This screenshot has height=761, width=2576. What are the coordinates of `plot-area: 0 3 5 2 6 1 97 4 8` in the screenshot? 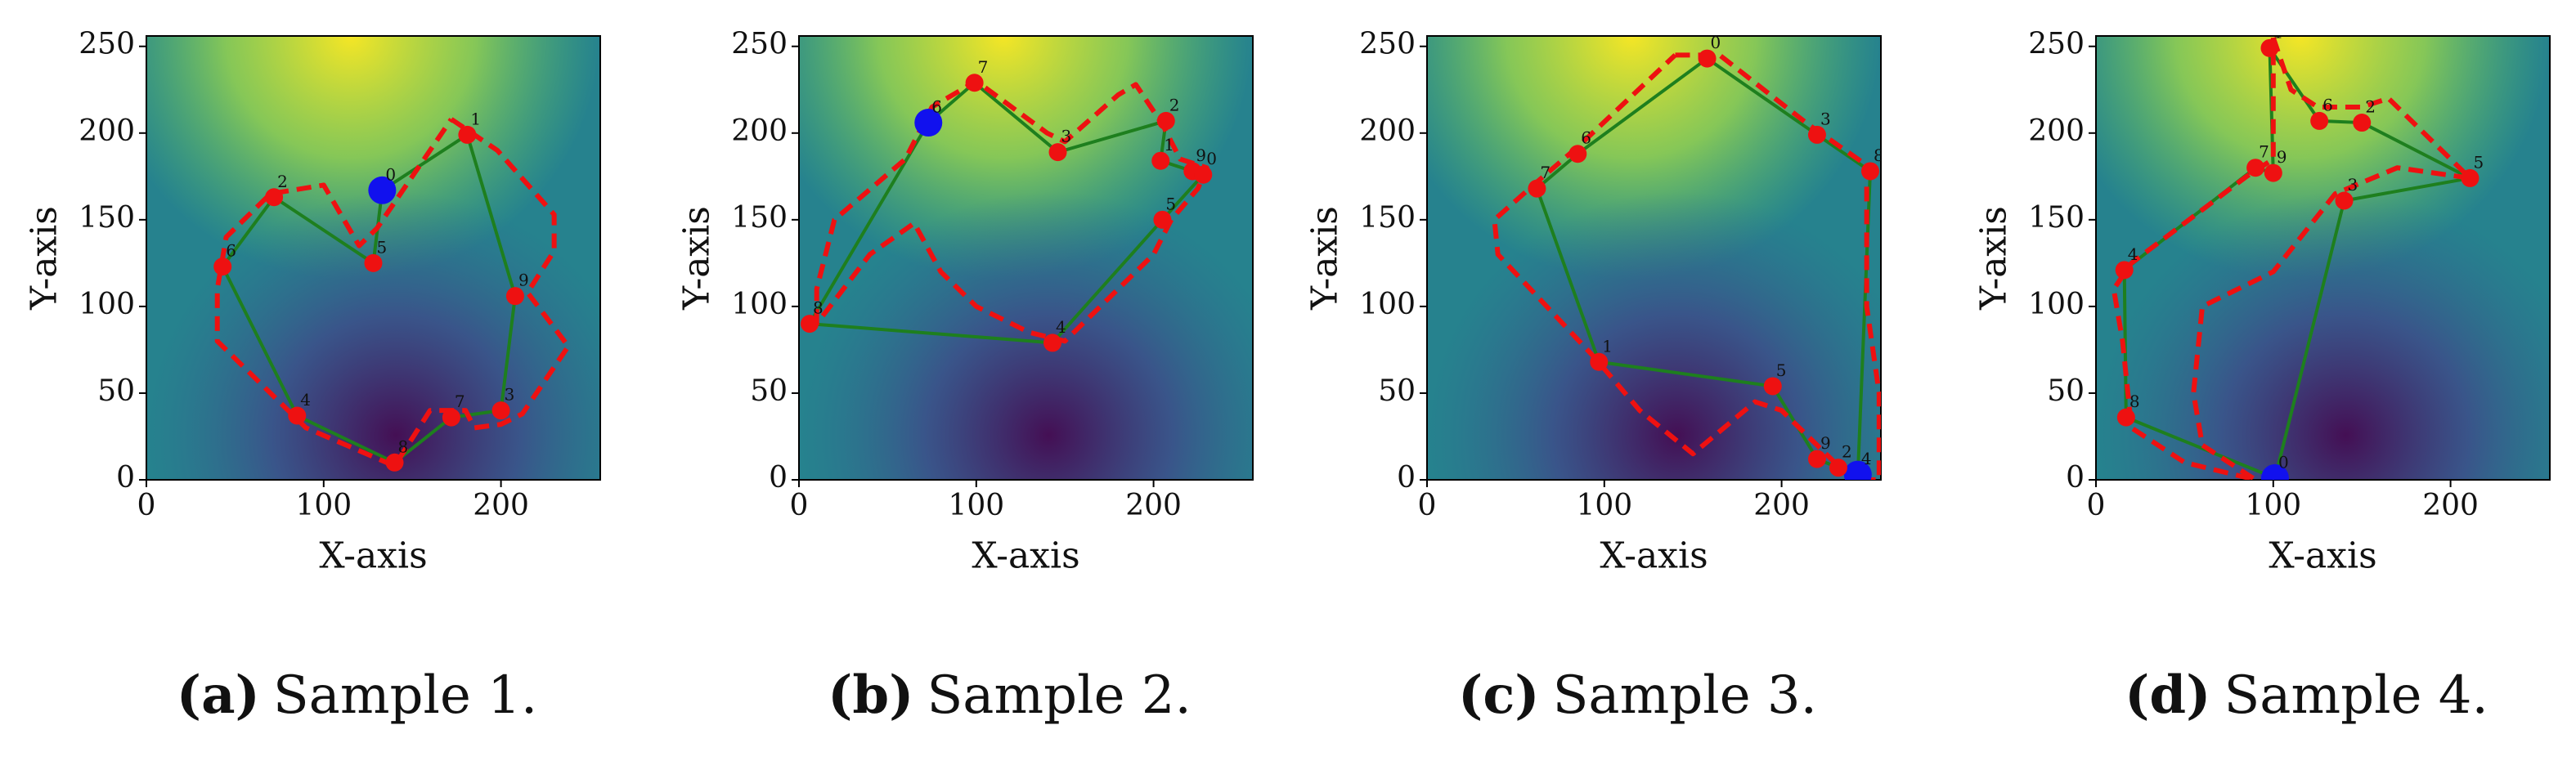 It's located at (2297, 258).